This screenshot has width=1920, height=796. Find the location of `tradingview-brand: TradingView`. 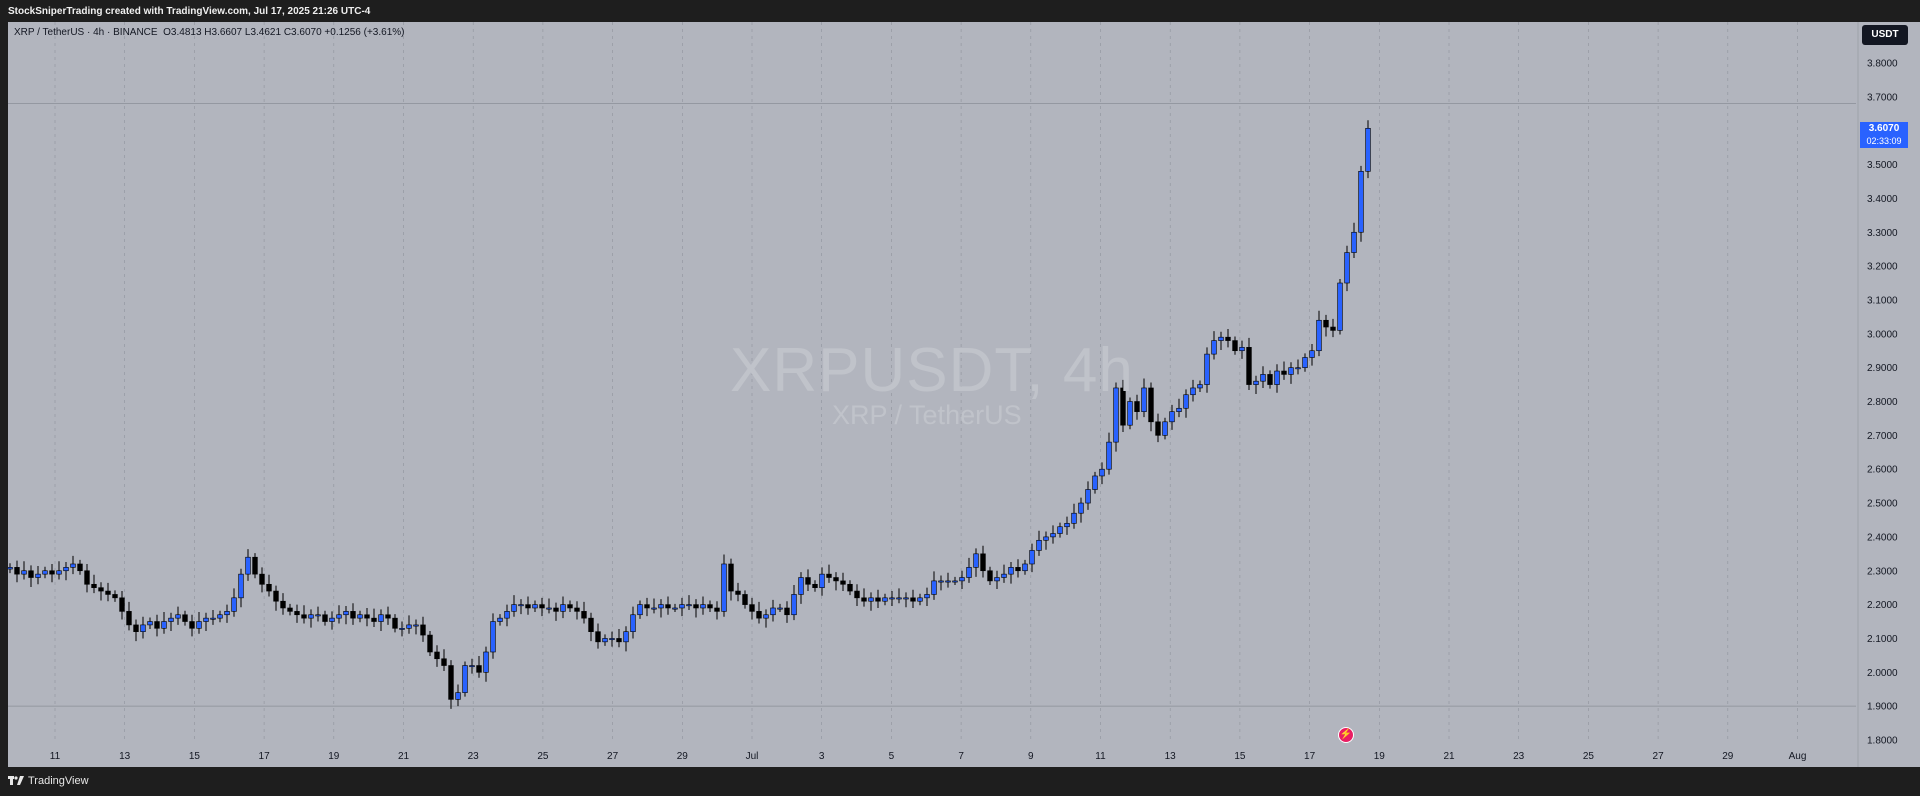

tradingview-brand: TradingView is located at coordinates (48, 781).